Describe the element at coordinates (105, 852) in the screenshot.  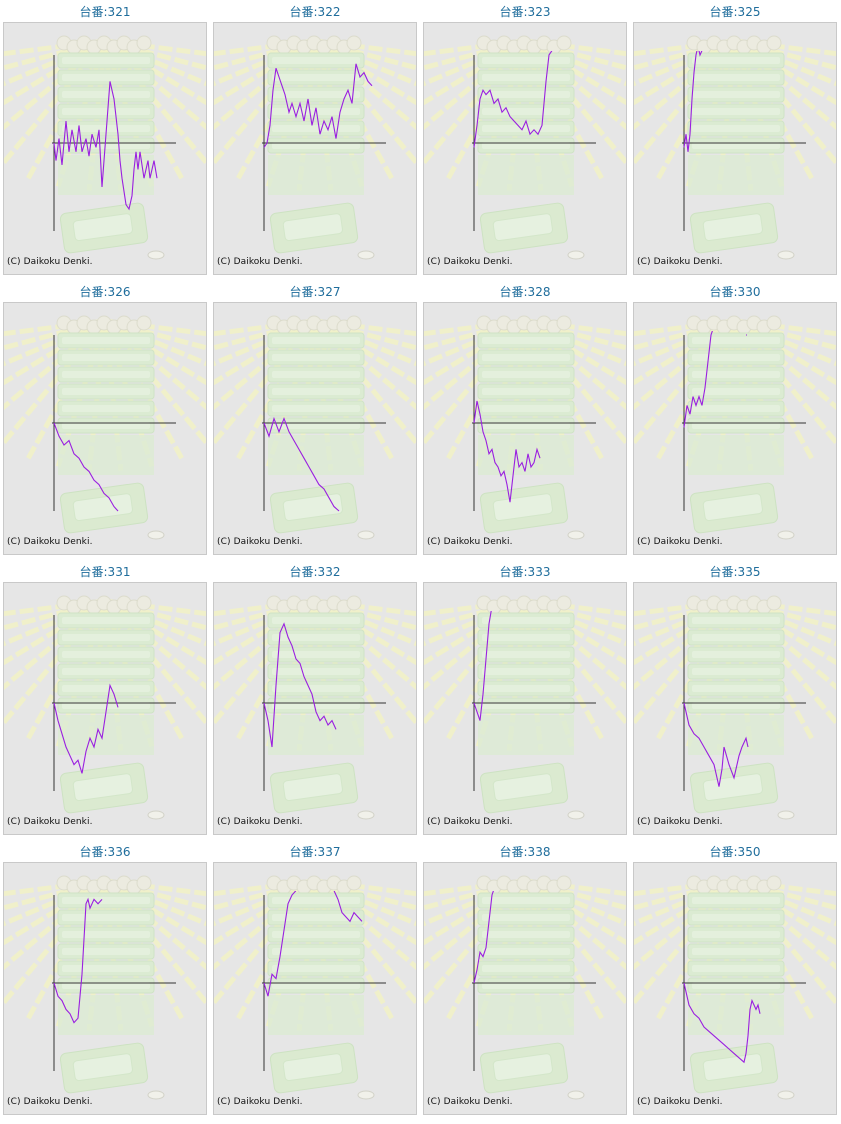
I see `chart-title: 台番:336` at that location.